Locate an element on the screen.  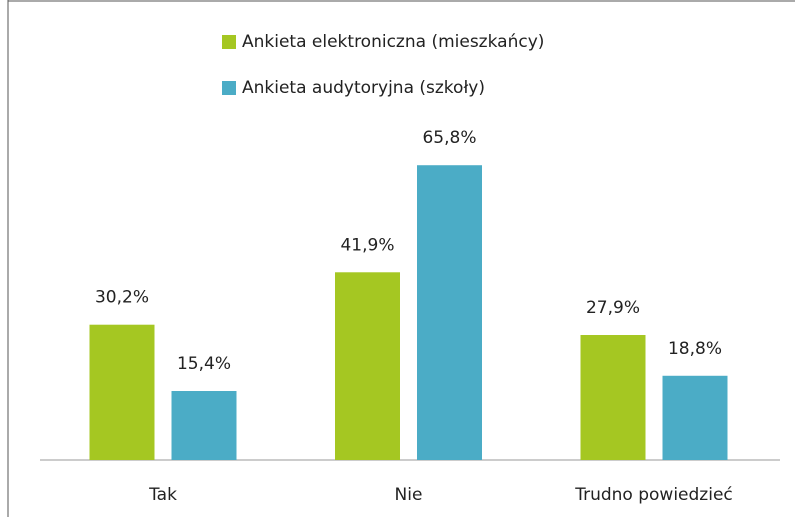
x-tick-label: Tak is located at coordinates (162, 495).